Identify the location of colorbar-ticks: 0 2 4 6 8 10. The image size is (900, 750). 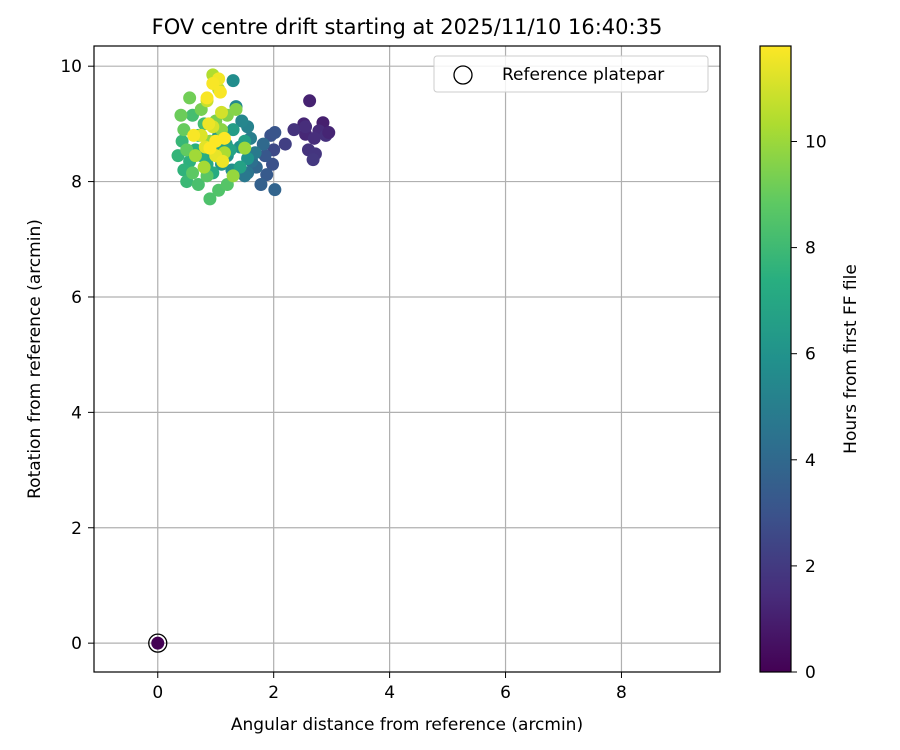
(809, 407).